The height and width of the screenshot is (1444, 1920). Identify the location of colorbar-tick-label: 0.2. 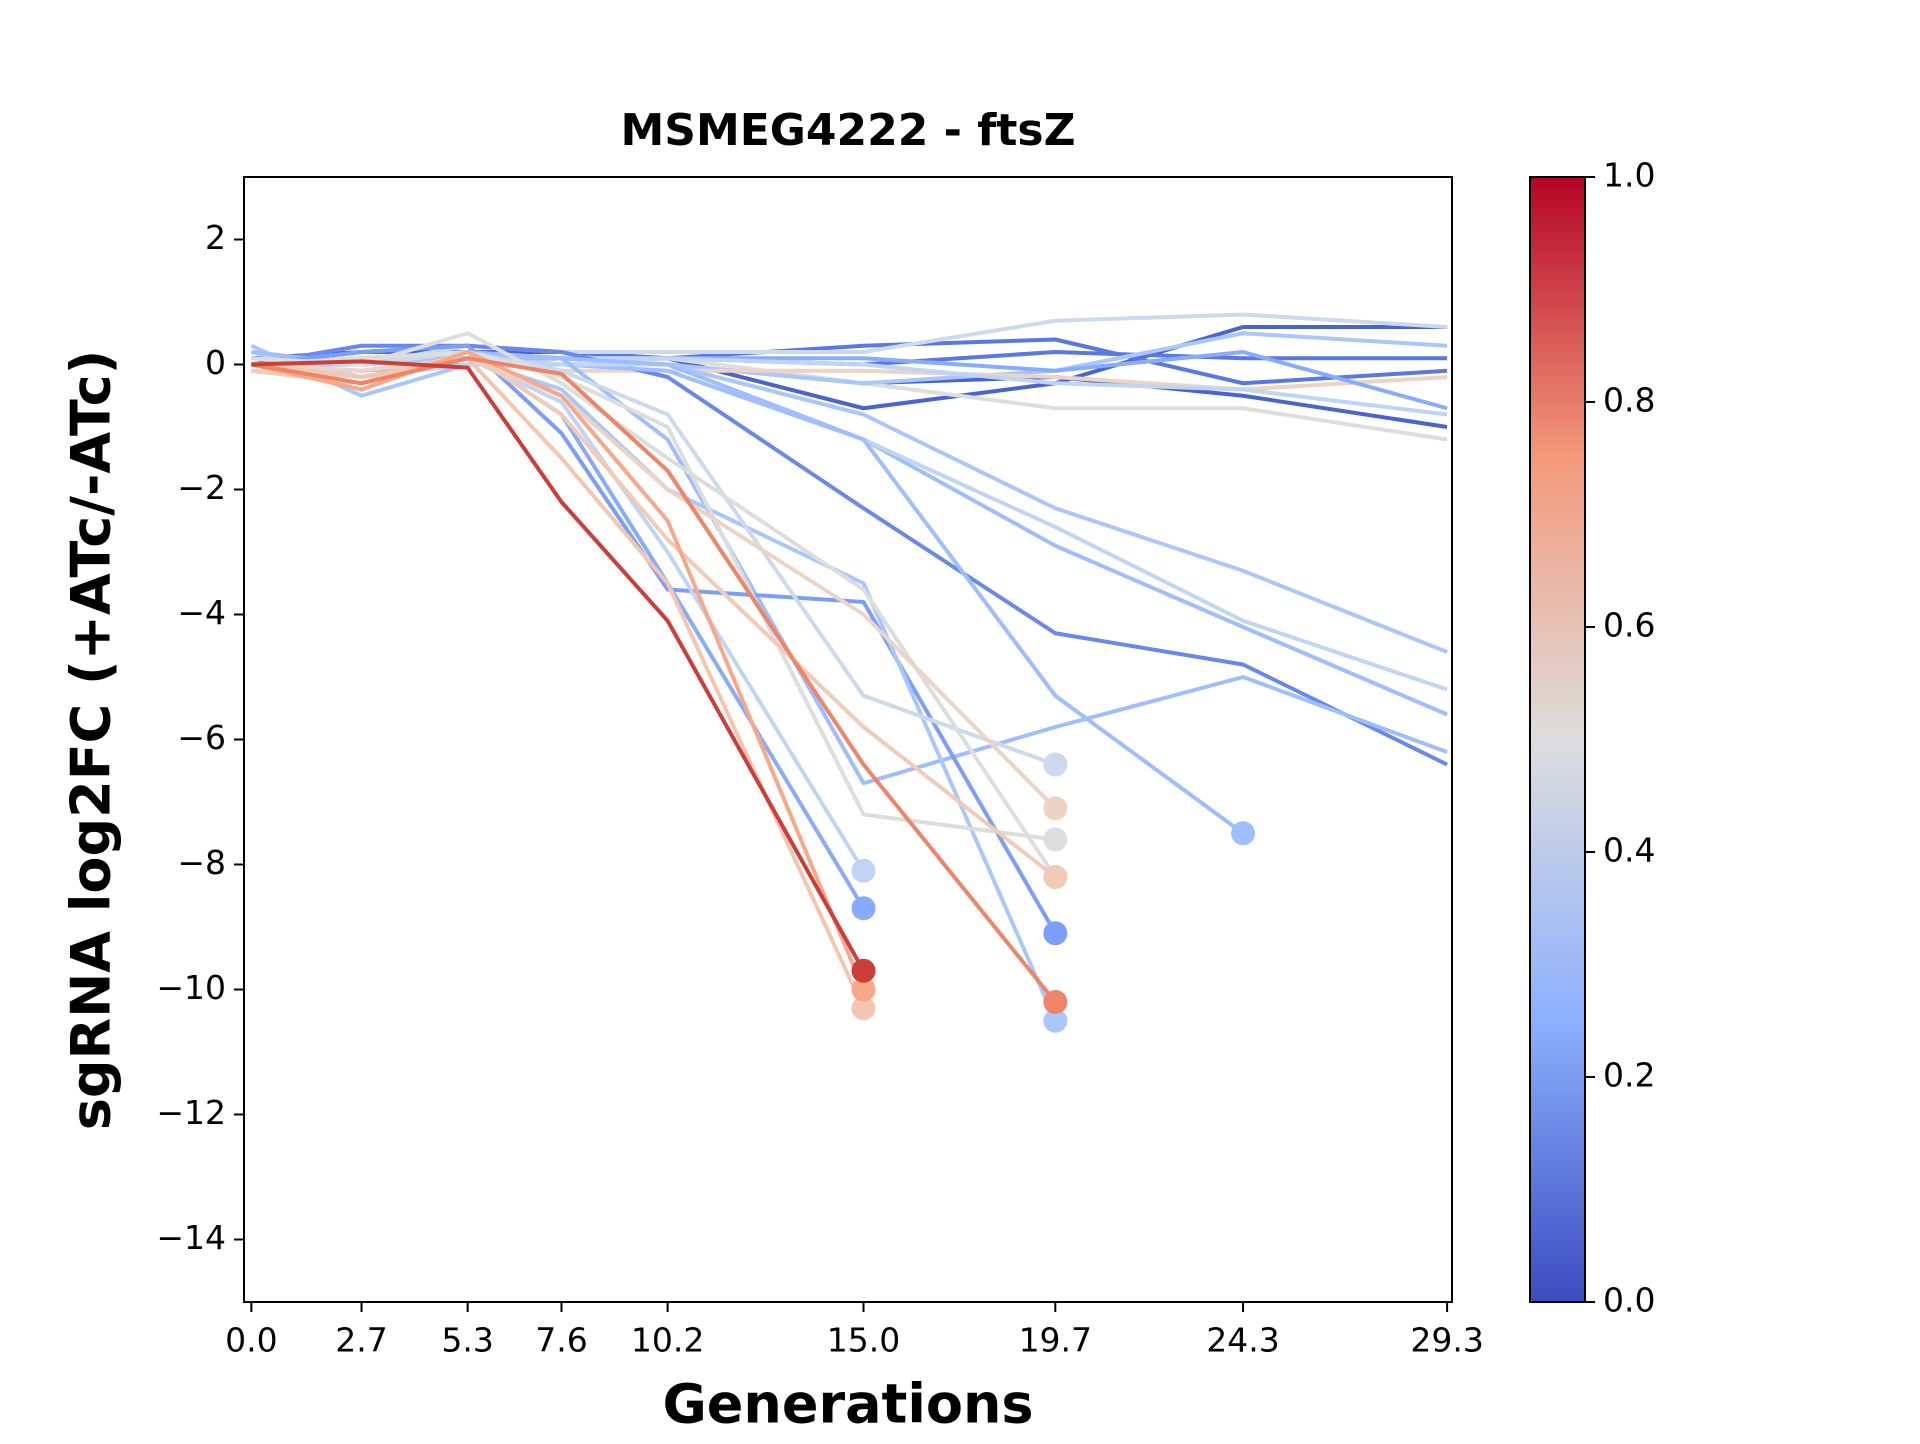
(1629, 1075).